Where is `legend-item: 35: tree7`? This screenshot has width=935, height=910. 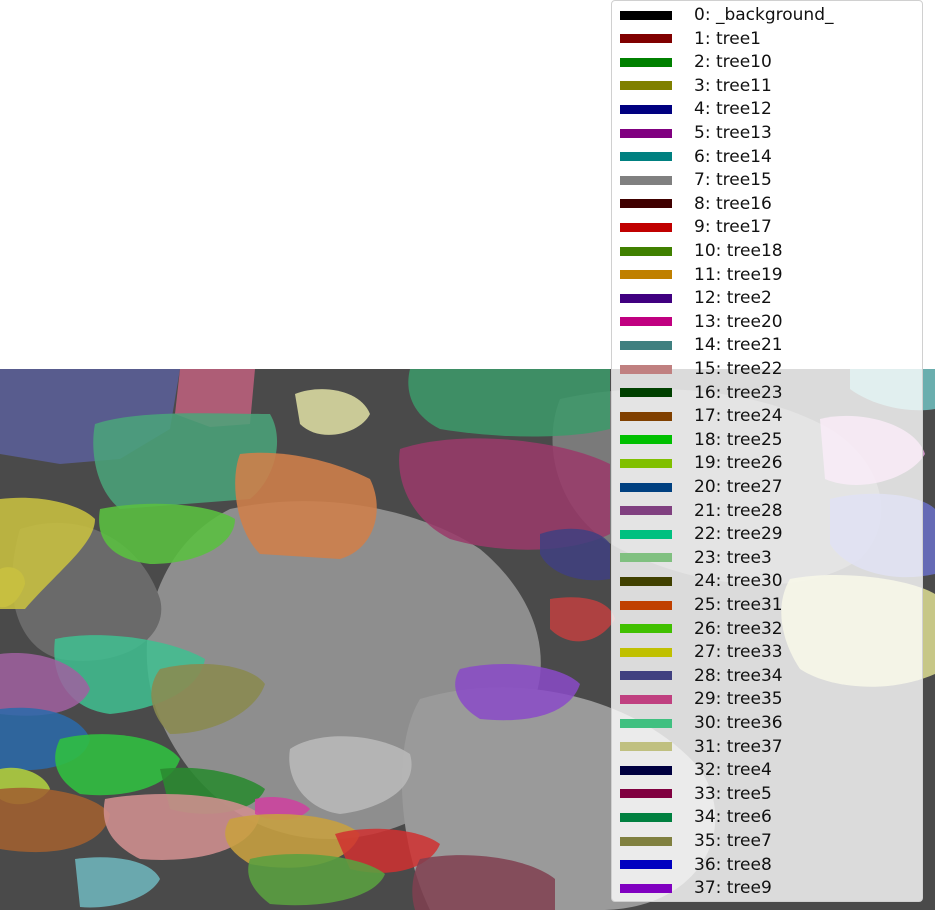 legend-item: 35: tree7 is located at coordinates (696, 841).